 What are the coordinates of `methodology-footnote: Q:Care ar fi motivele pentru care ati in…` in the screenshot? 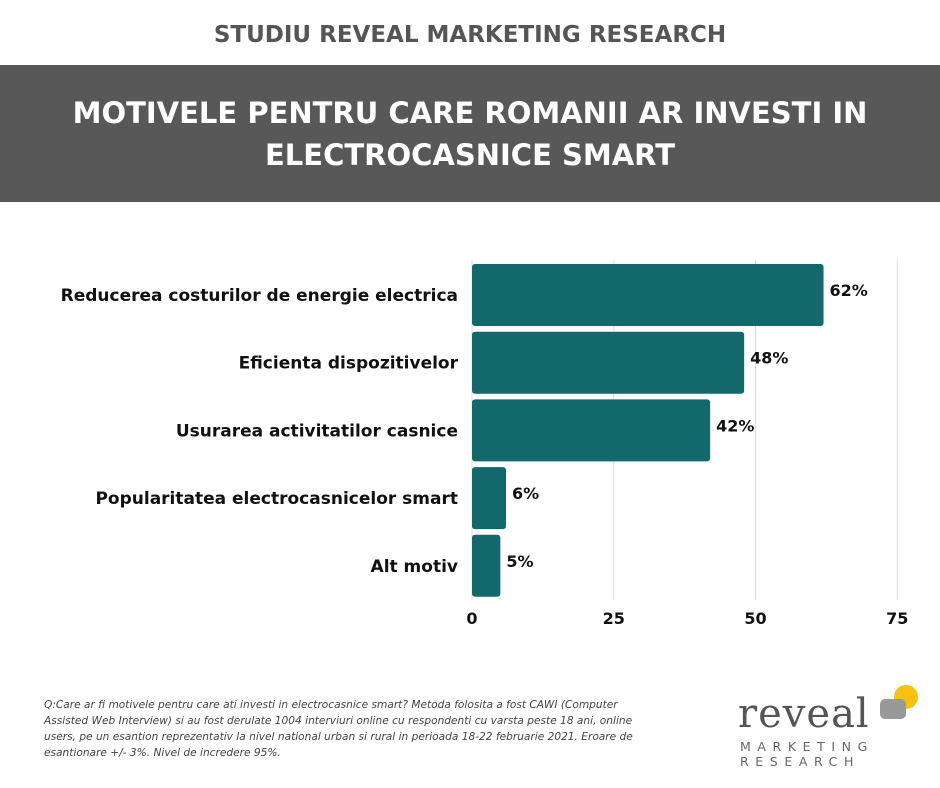 It's located at (338, 729).